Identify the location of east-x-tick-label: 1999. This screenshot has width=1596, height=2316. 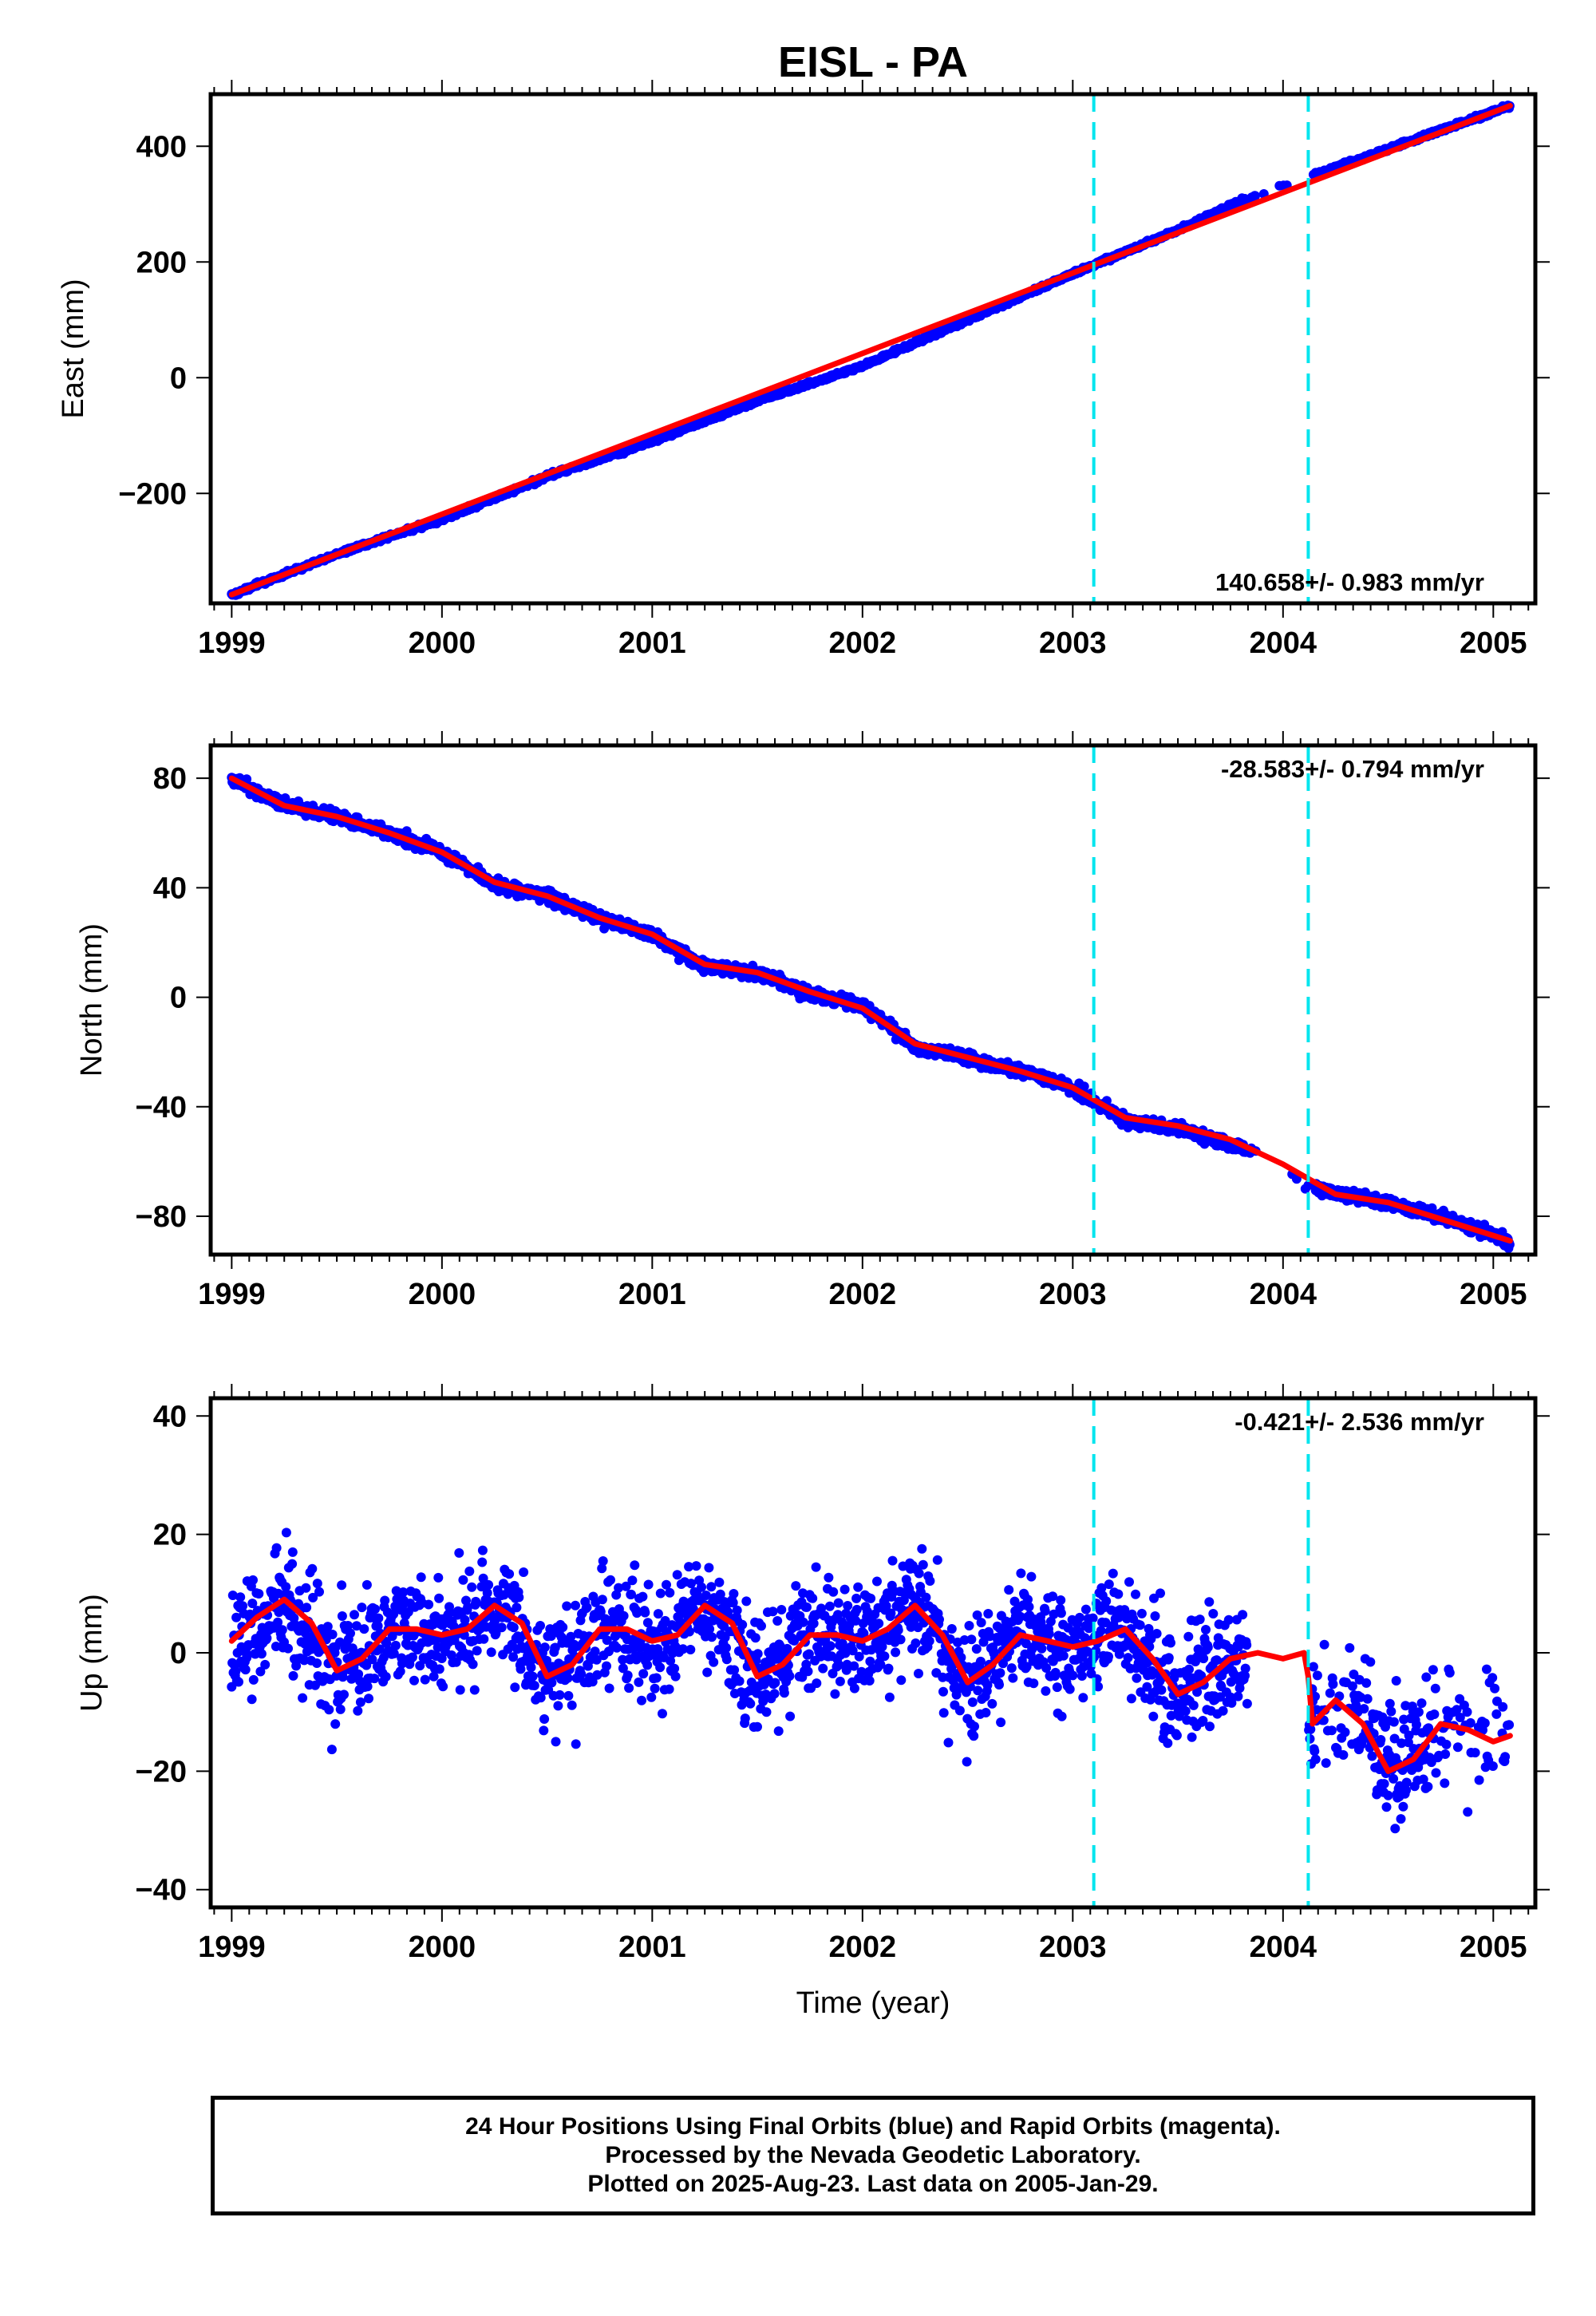
(232, 643).